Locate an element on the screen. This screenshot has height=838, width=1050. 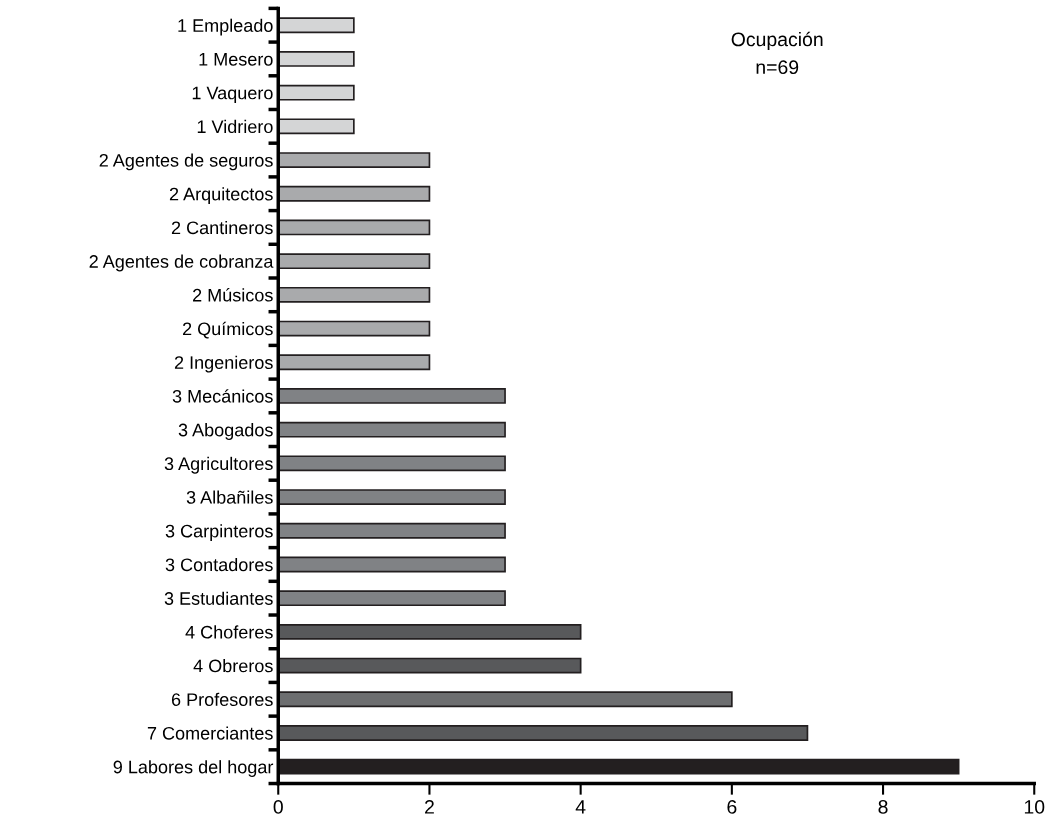
y-tick-label: 2 Agentes de seguros is located at coordinates (186, 162).